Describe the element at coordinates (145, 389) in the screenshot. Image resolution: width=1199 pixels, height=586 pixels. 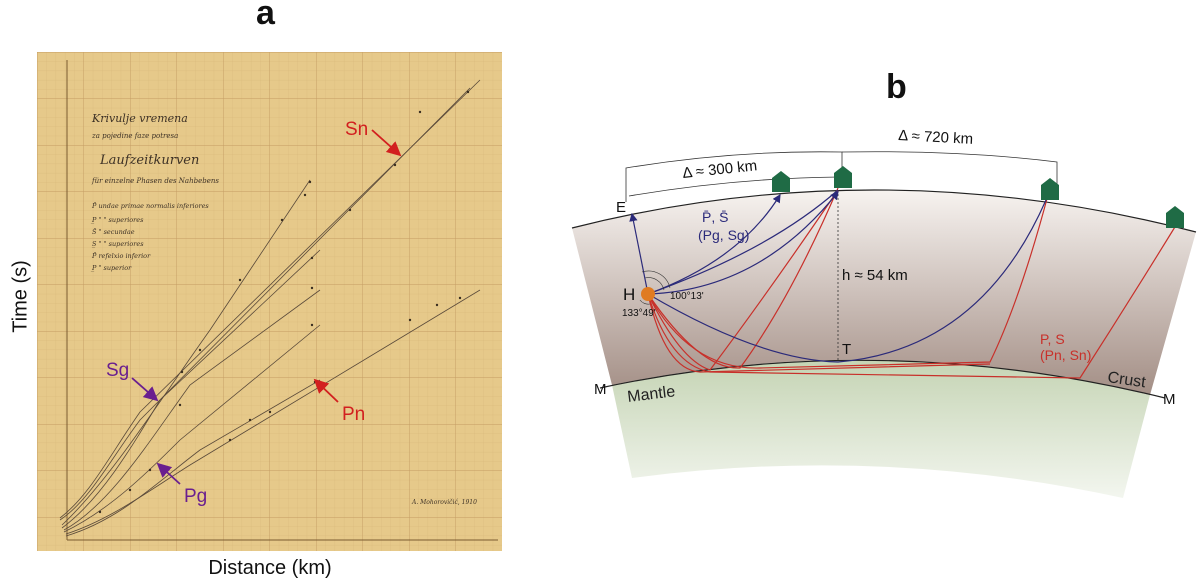
I see `sg-arrow` at that location.